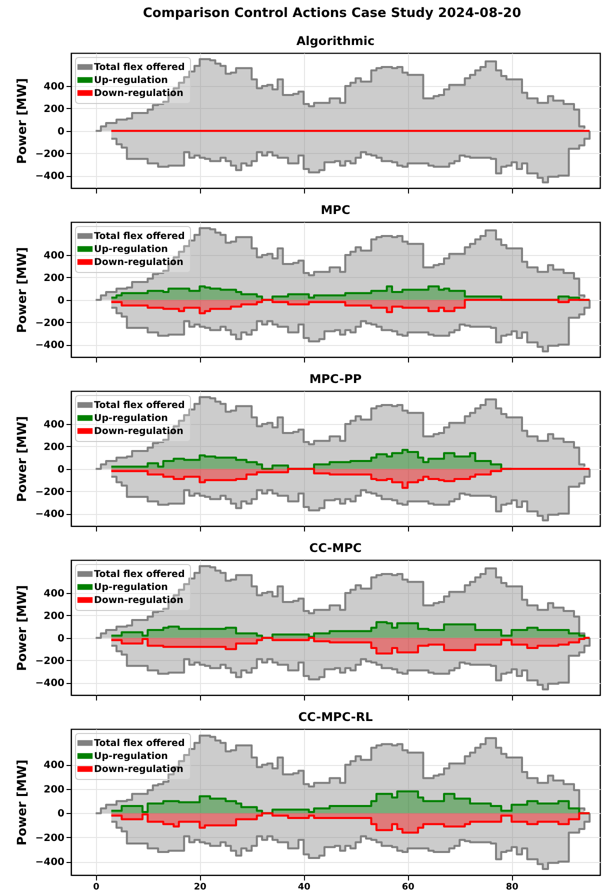  What do you see at coordinates (512, 887) in the screenshot?
I see `x-tick-label: 80` at bounding box center [512, 887].